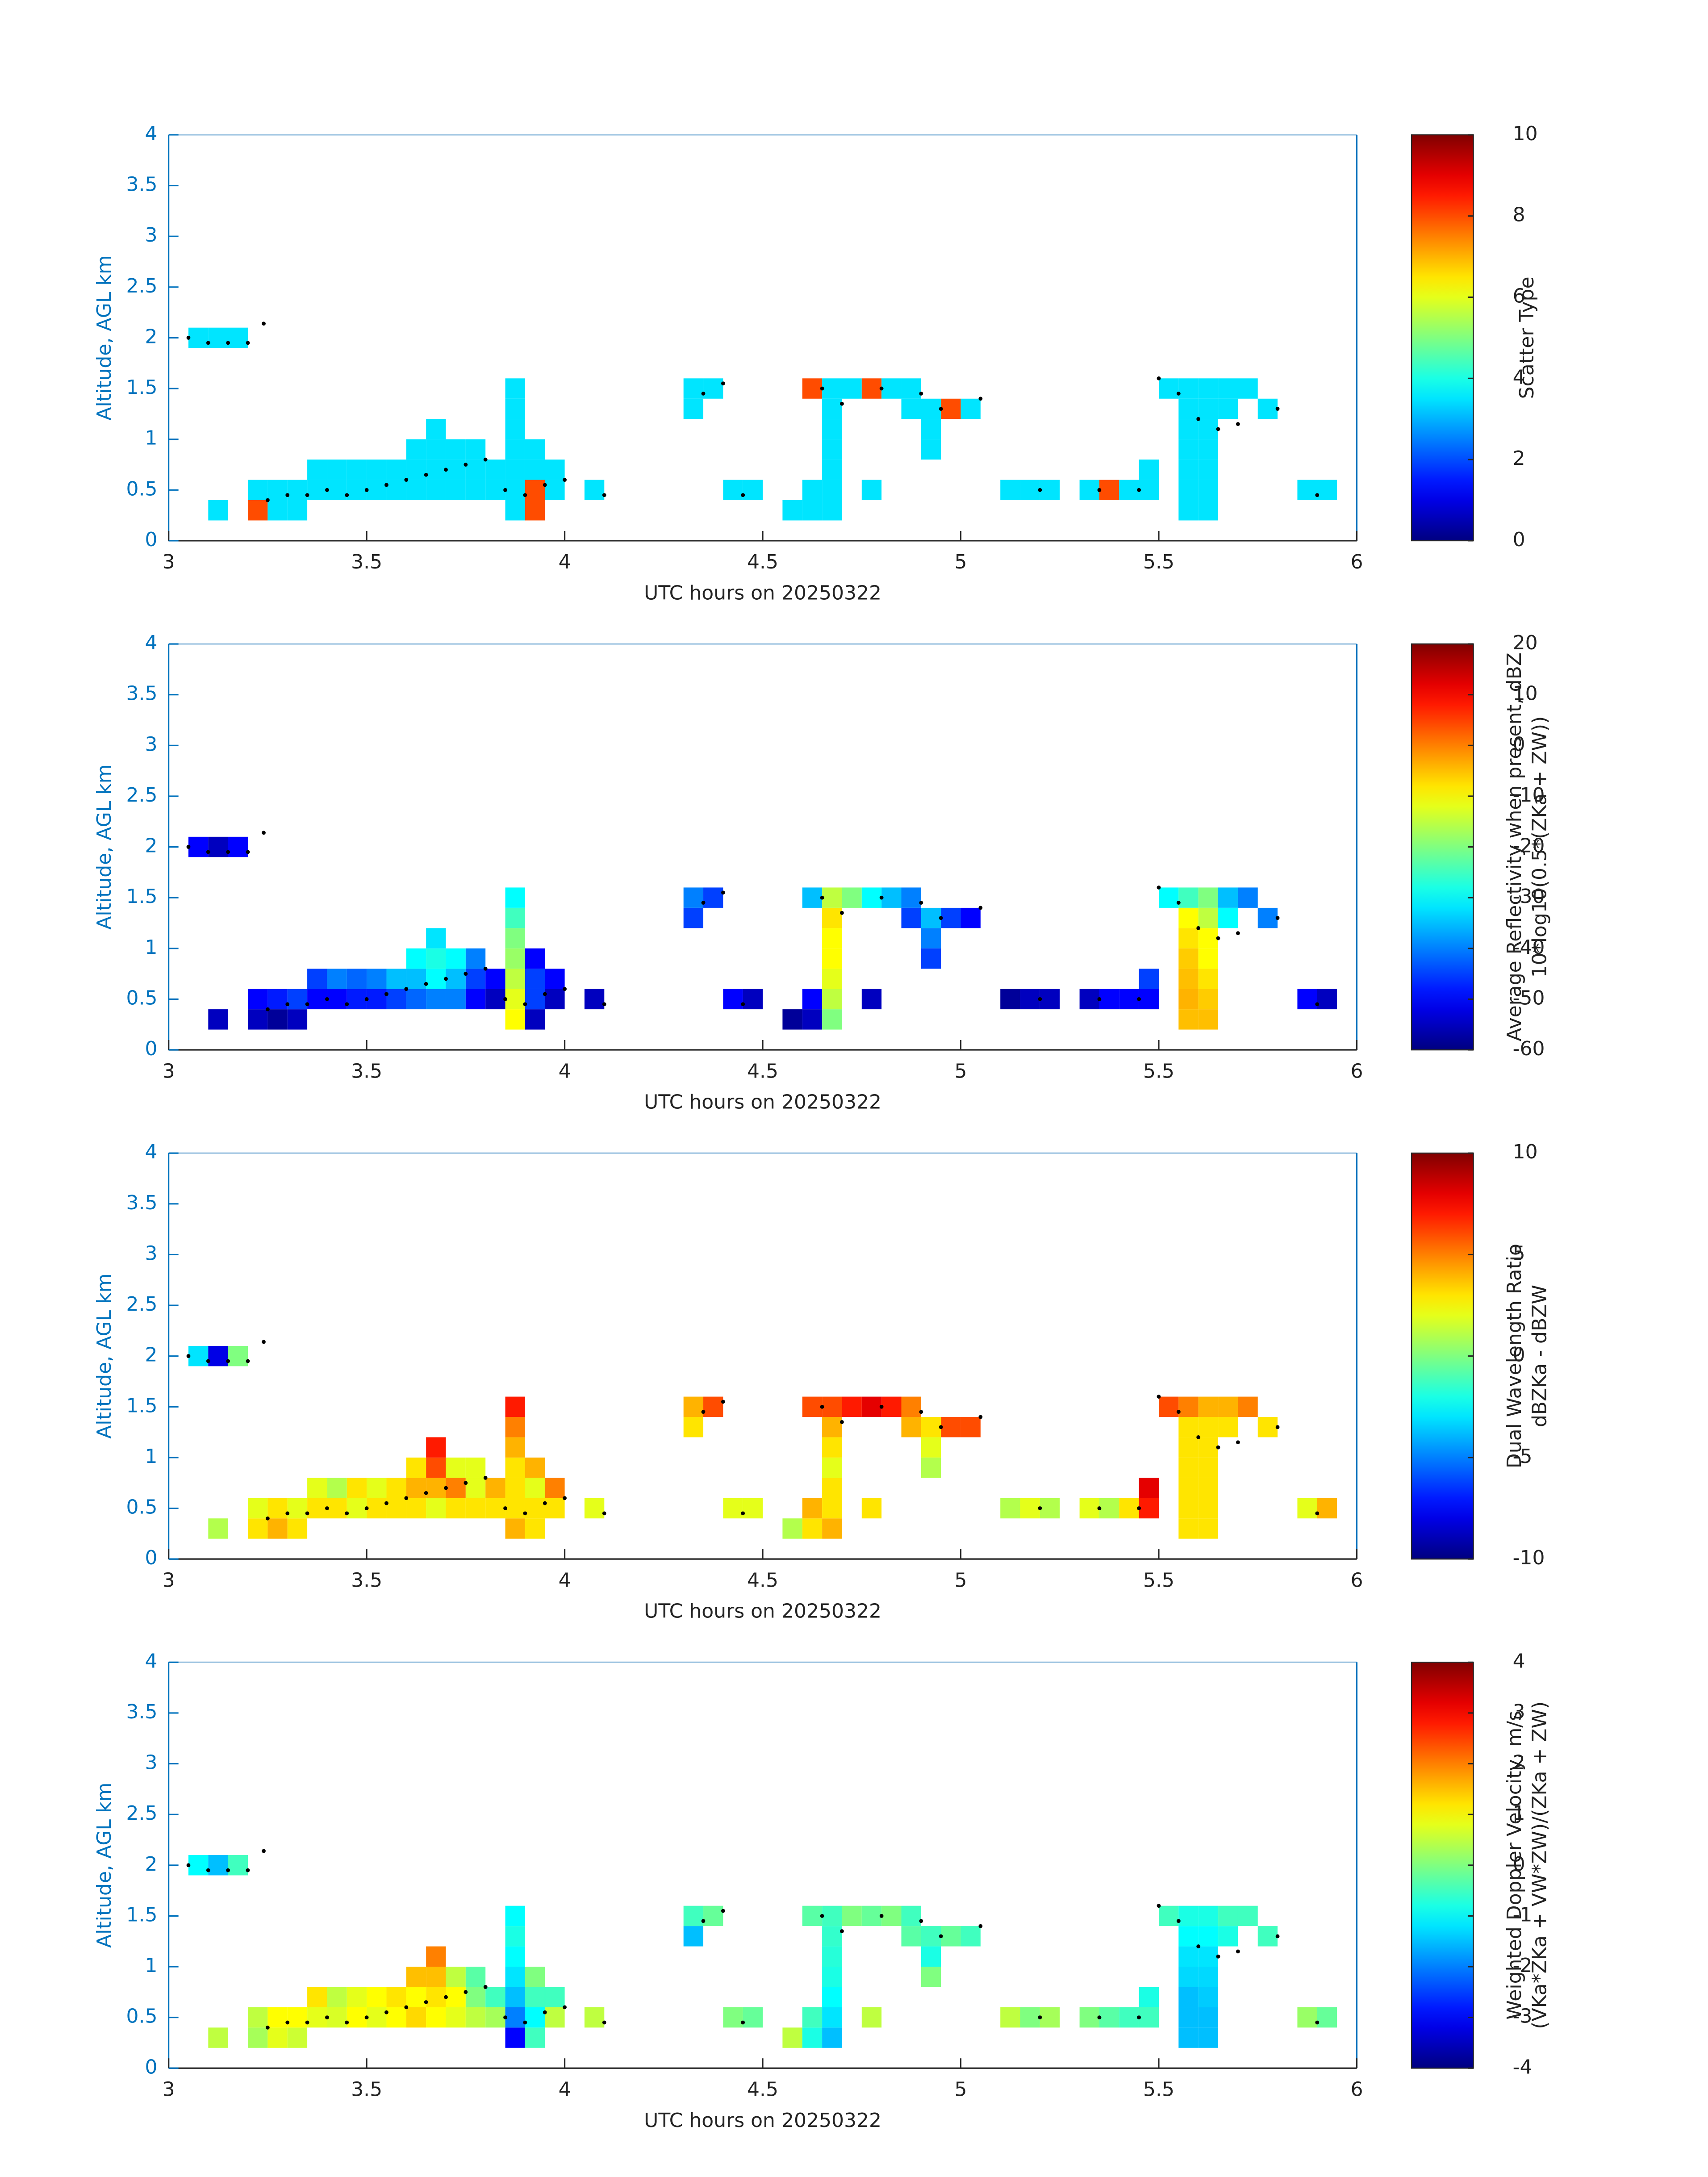  I want to click on colorbar-tick-label: 4, so click(1519, 1661).